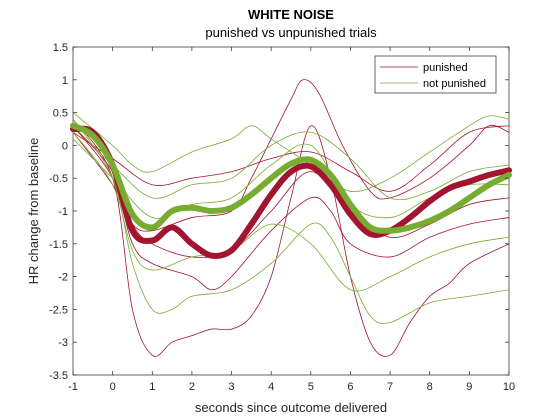  What do you see at coordinates (73, 387) in the screenshot?
I see `x-tick-label: -1` at bounding box center [73, 387].